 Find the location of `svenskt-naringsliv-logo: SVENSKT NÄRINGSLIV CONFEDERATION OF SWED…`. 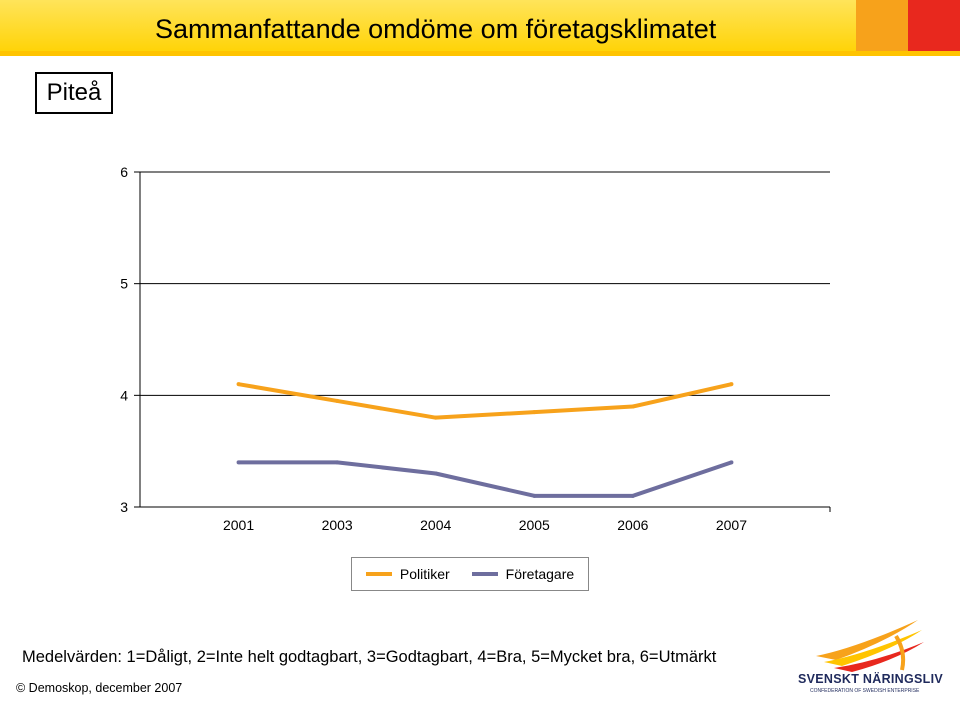

svenskt-naringsliv-logo: SVENSKT NÄRINGSLIV CONFEDERATION OF SWED… is located at coordinates (871, 656).